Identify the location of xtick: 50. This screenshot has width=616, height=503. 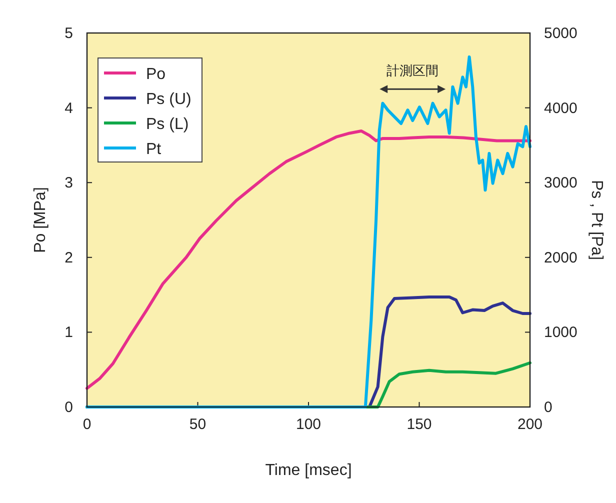
(197, 424).